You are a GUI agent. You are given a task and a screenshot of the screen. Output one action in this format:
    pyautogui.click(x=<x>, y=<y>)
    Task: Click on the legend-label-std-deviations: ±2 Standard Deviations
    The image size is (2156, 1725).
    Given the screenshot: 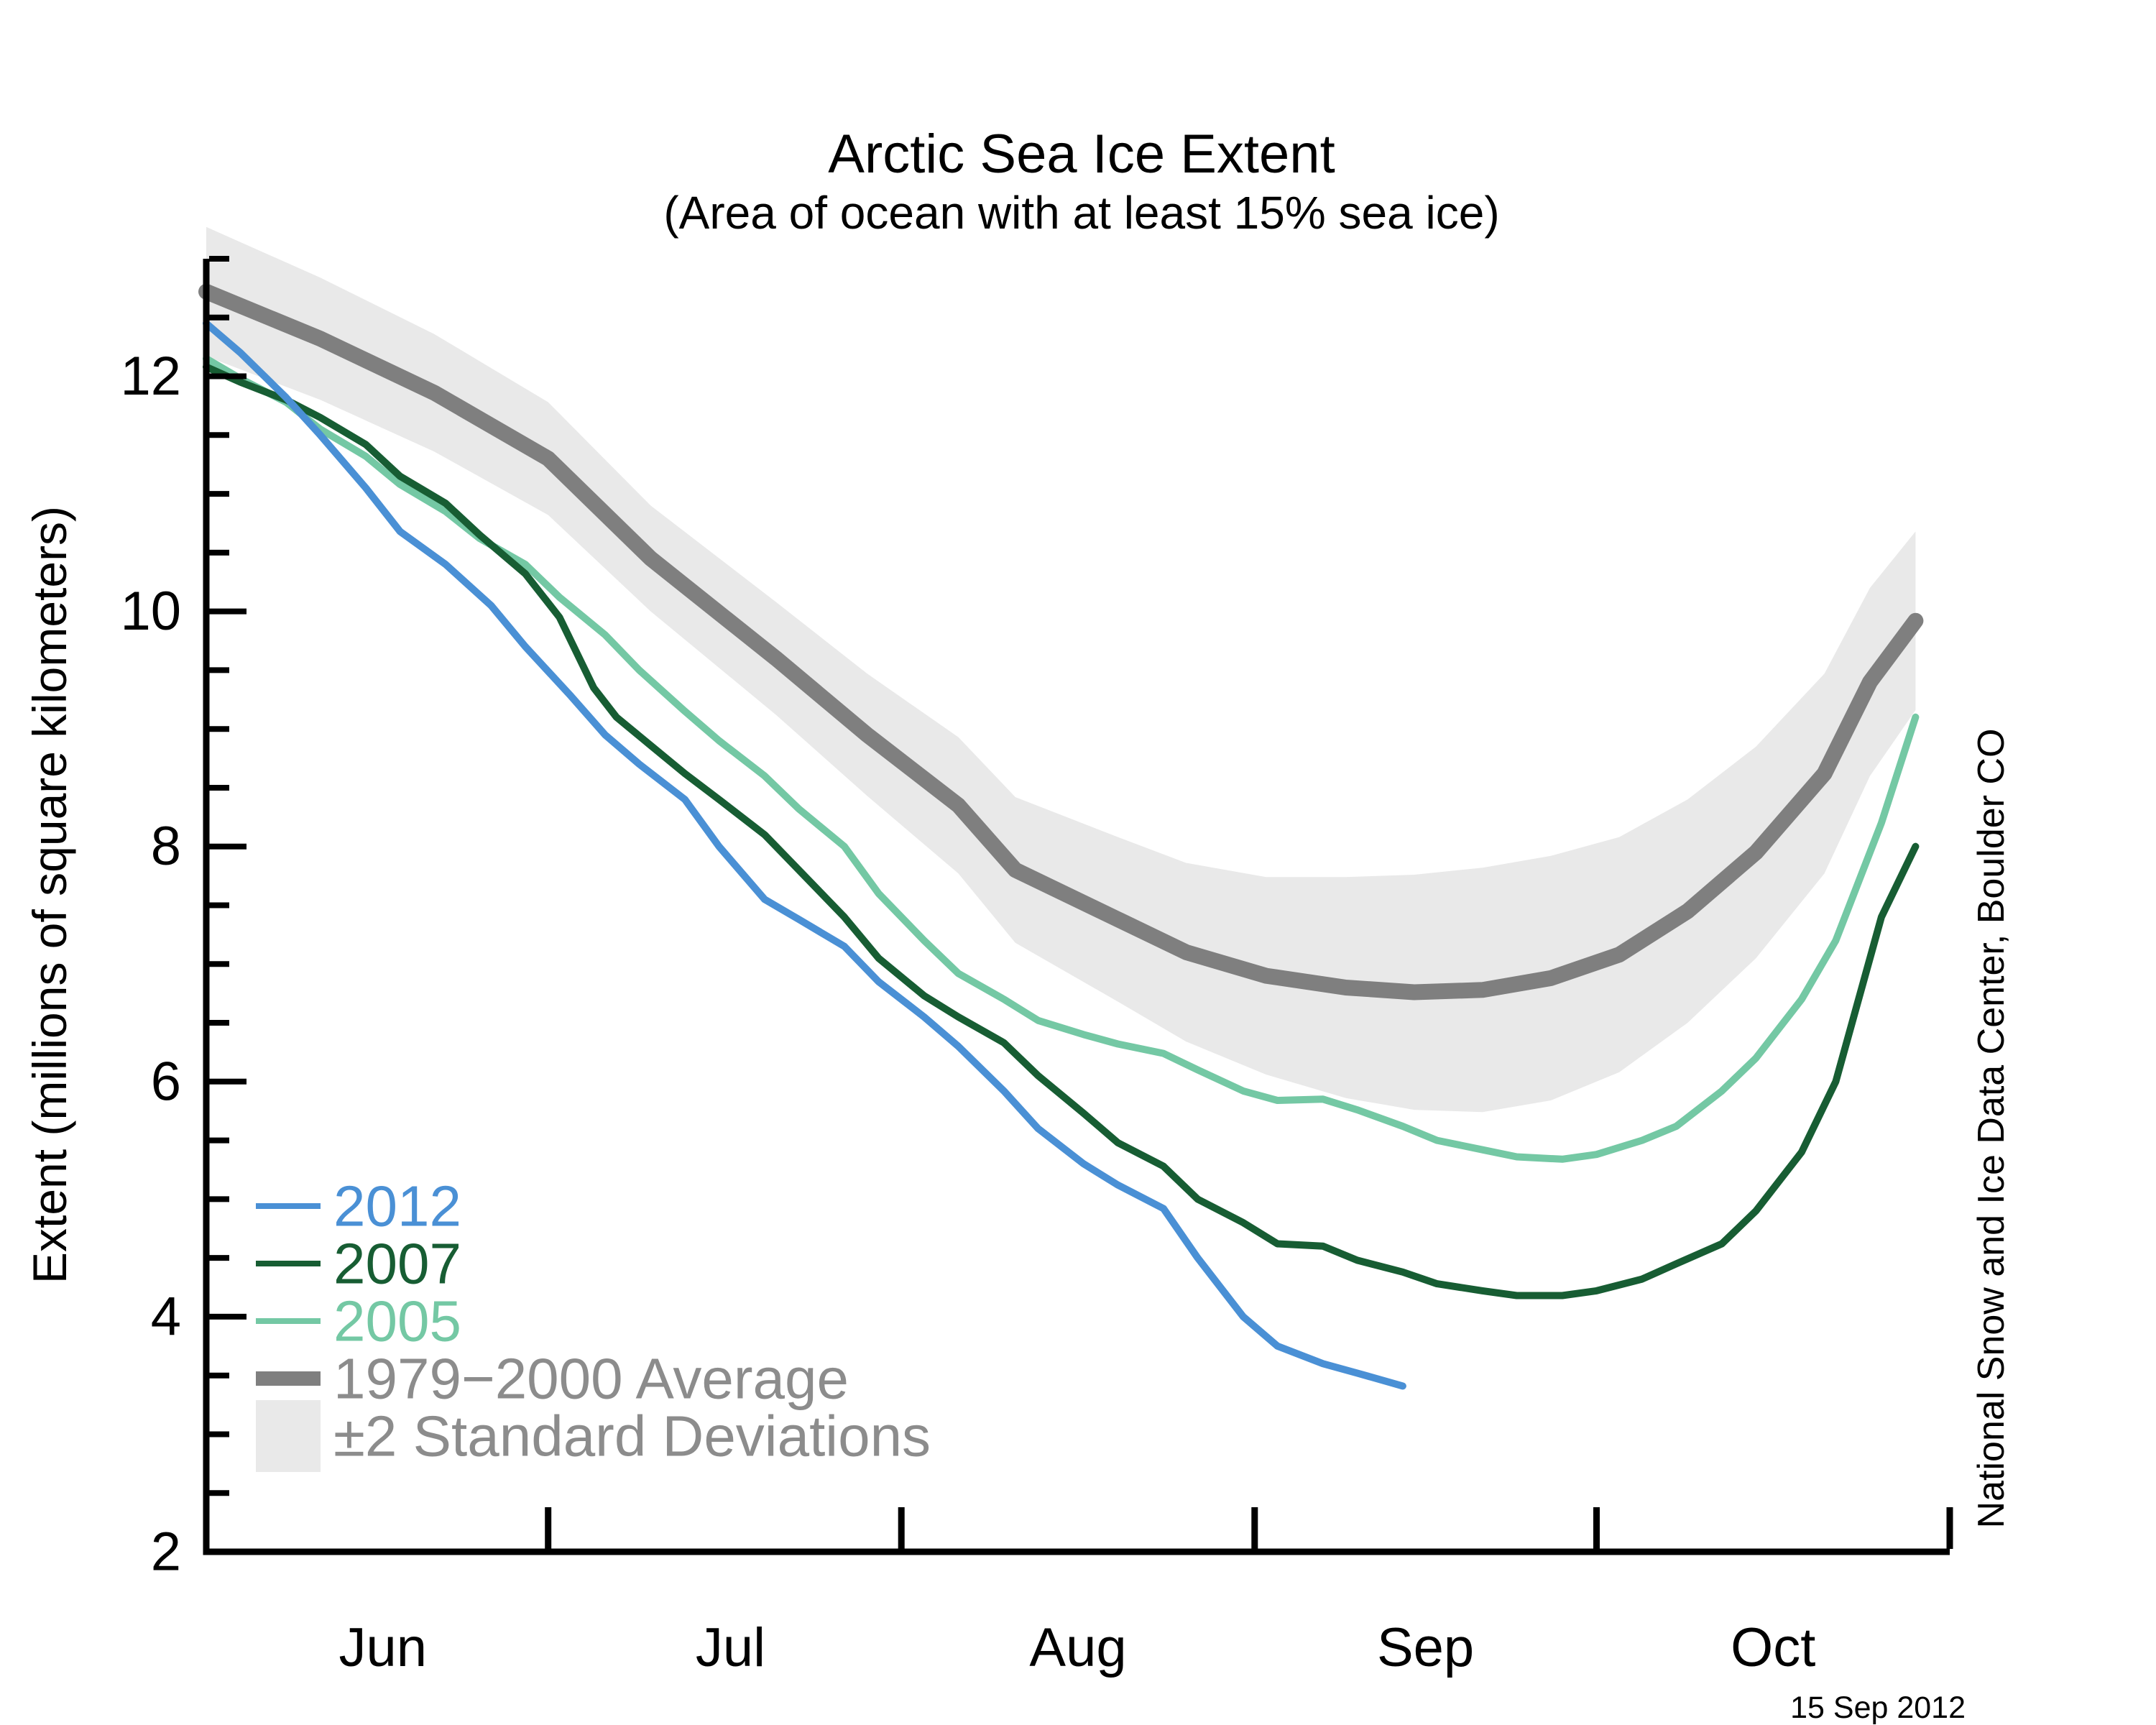 What is the action you would take?
    pyautogui.click(x=632, y=1436)
    